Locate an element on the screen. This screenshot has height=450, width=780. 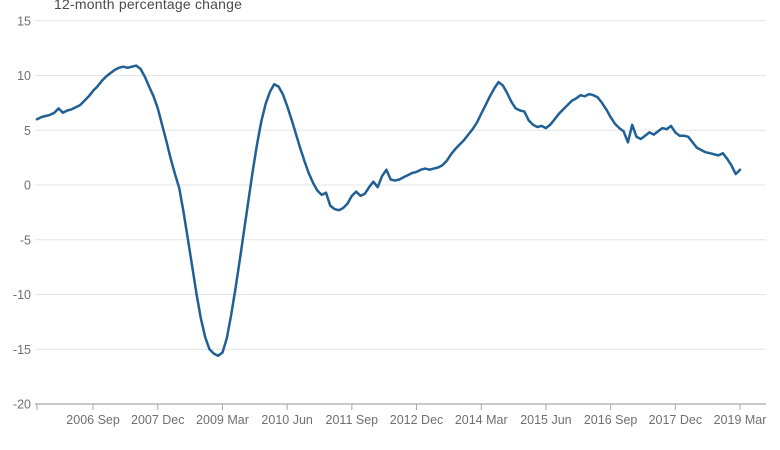
y-axis-label: 10 is located at coordinates (24, 76).